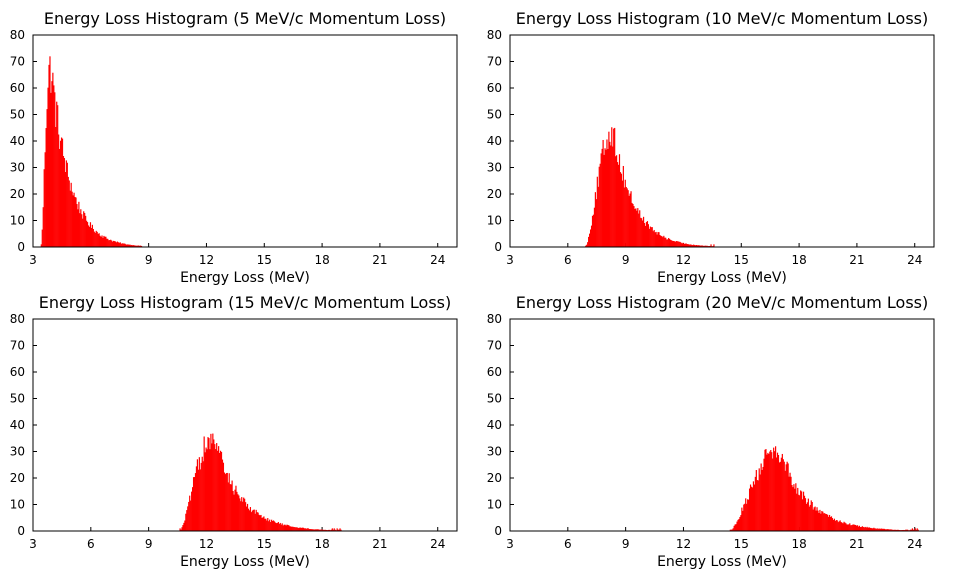 This screenshot has height=569, width=953. What do you see at coordinates (650, 187) in the screenshot?
I see `histogram-bars` at bounding box center [650, 187].